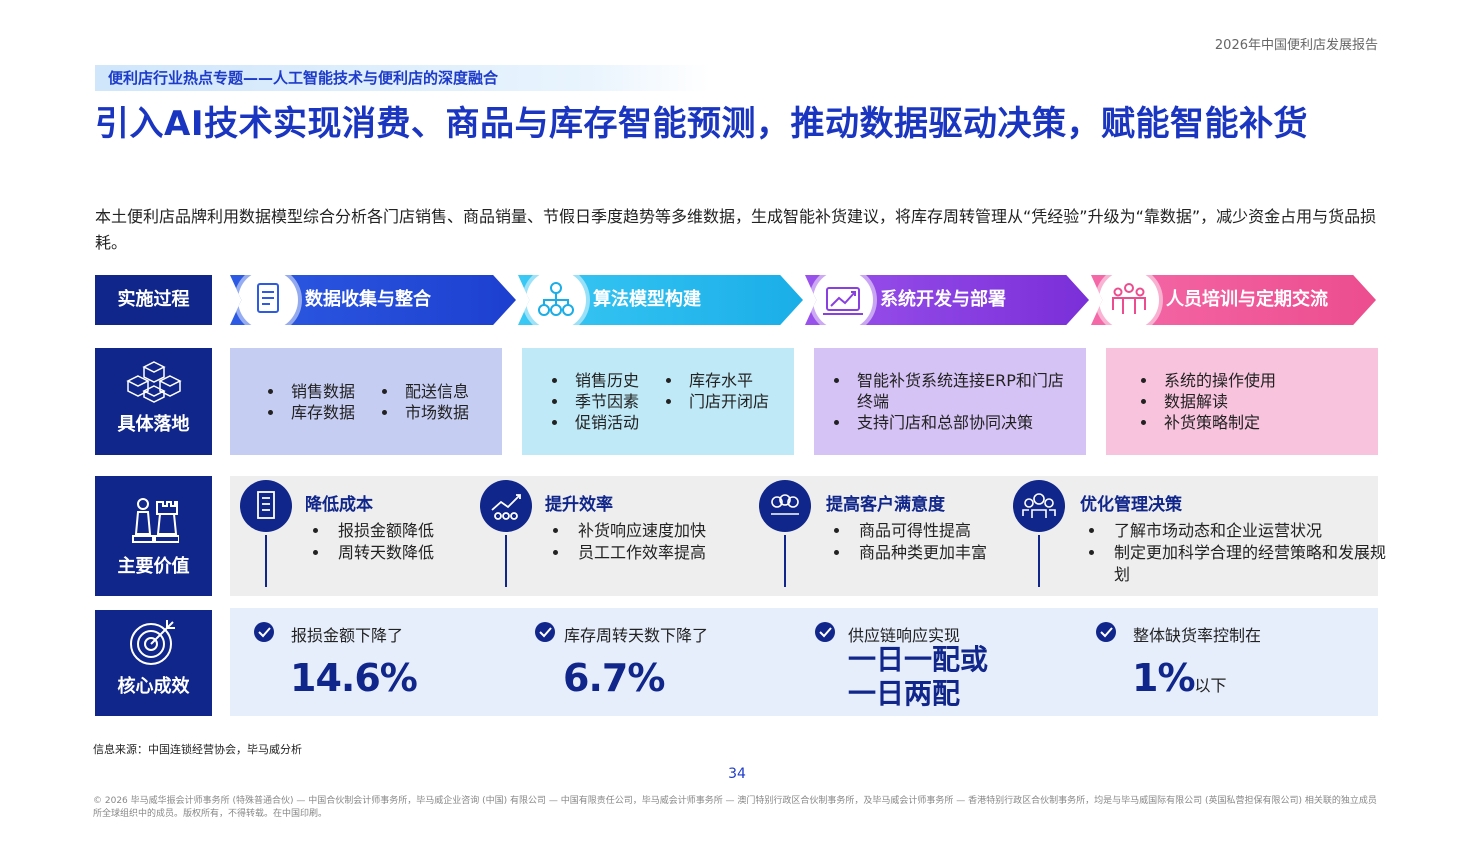 The image size is (1474, 850). What do you see at coordinates (647, 299) in the screenshot?
I see `step-text: 算法模型构建` at bounding box center [647, 299].